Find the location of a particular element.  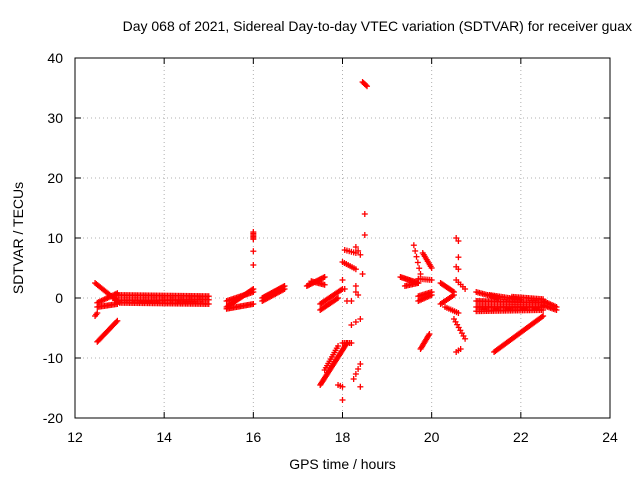

y-tick-label: -20 is located at coordinates (53, 418).